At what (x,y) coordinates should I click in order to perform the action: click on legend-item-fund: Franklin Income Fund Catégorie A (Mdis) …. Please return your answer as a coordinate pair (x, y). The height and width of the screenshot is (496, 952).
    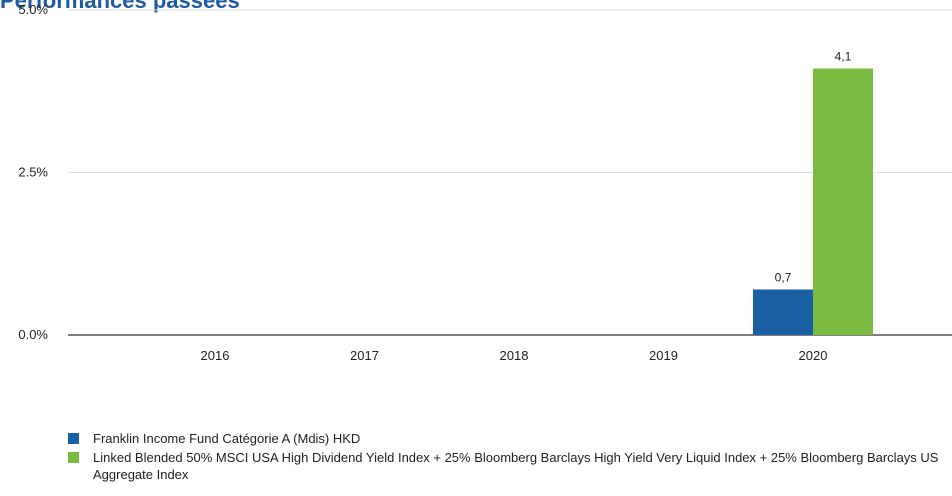
    Looking at the image, I should click on (508, 438).